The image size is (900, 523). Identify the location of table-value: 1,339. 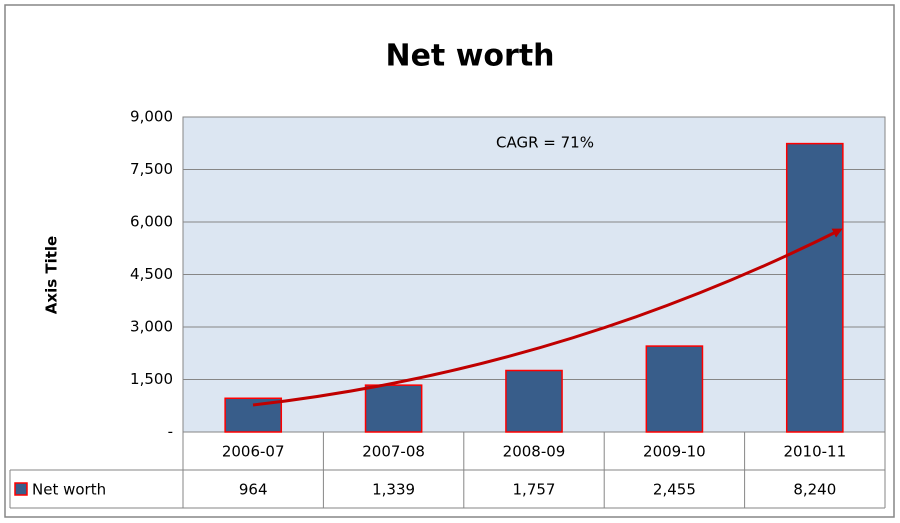
(393, 490).